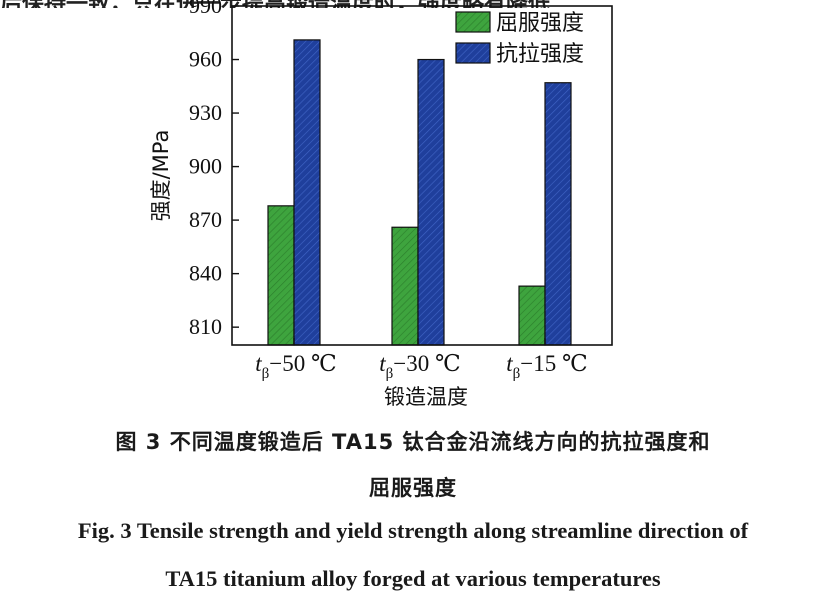 This screenshot has height=598, width=826. Describe the element at coordinates (473, 53) in the screenshot. I see `legend-swatch-tensile` at that location.